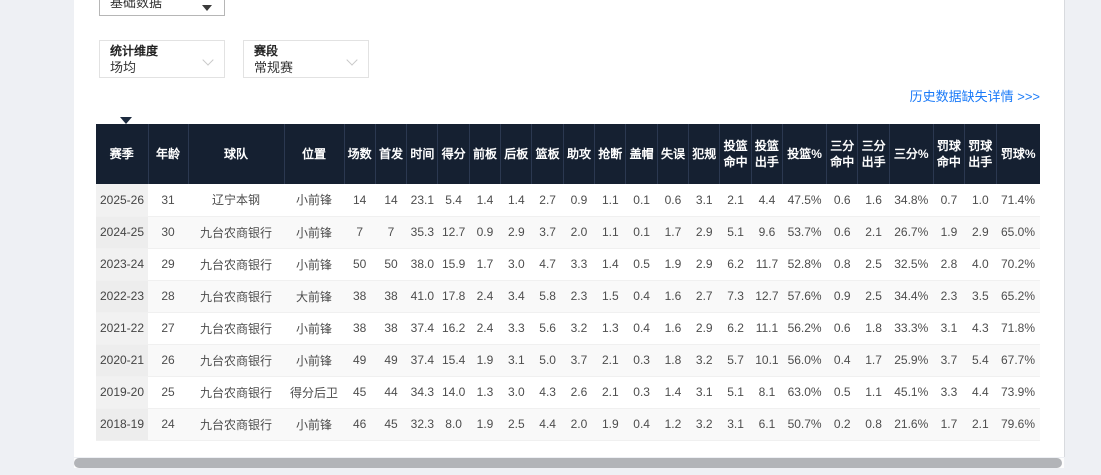  What do you see at coordinates (391, 360) in the screenshot?
I see `table-cell: 49` at bounding box center [391, 360].